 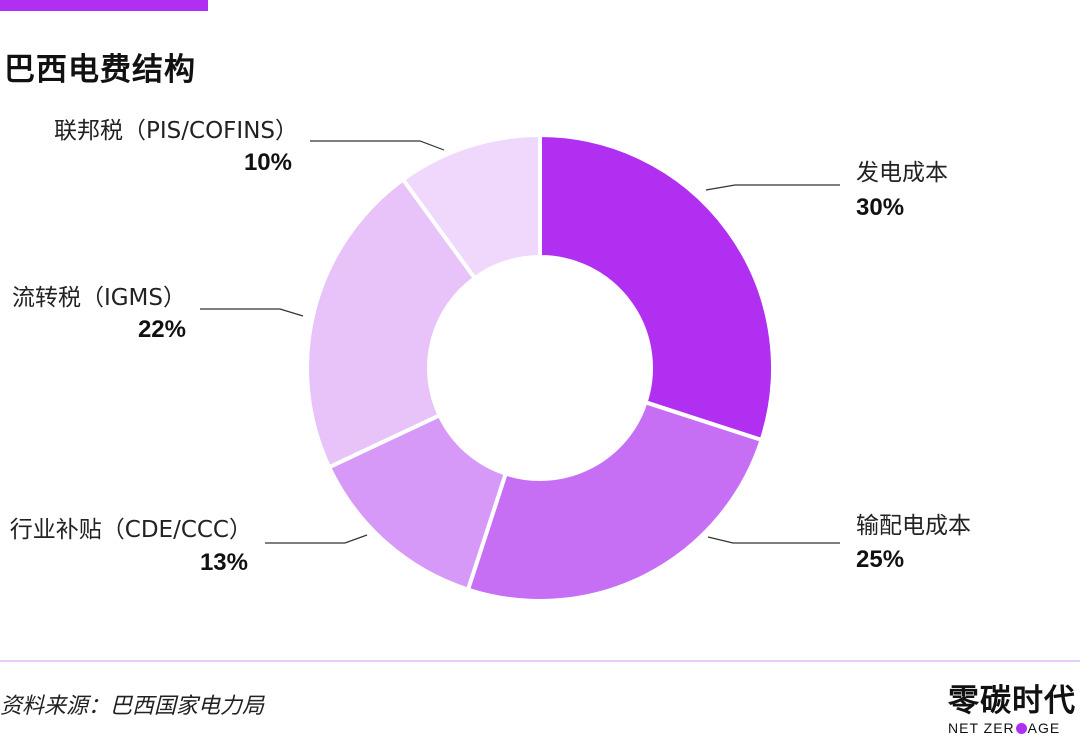 I want to click on chart-title: 巴西电费结构, so click(x=100, y=70).